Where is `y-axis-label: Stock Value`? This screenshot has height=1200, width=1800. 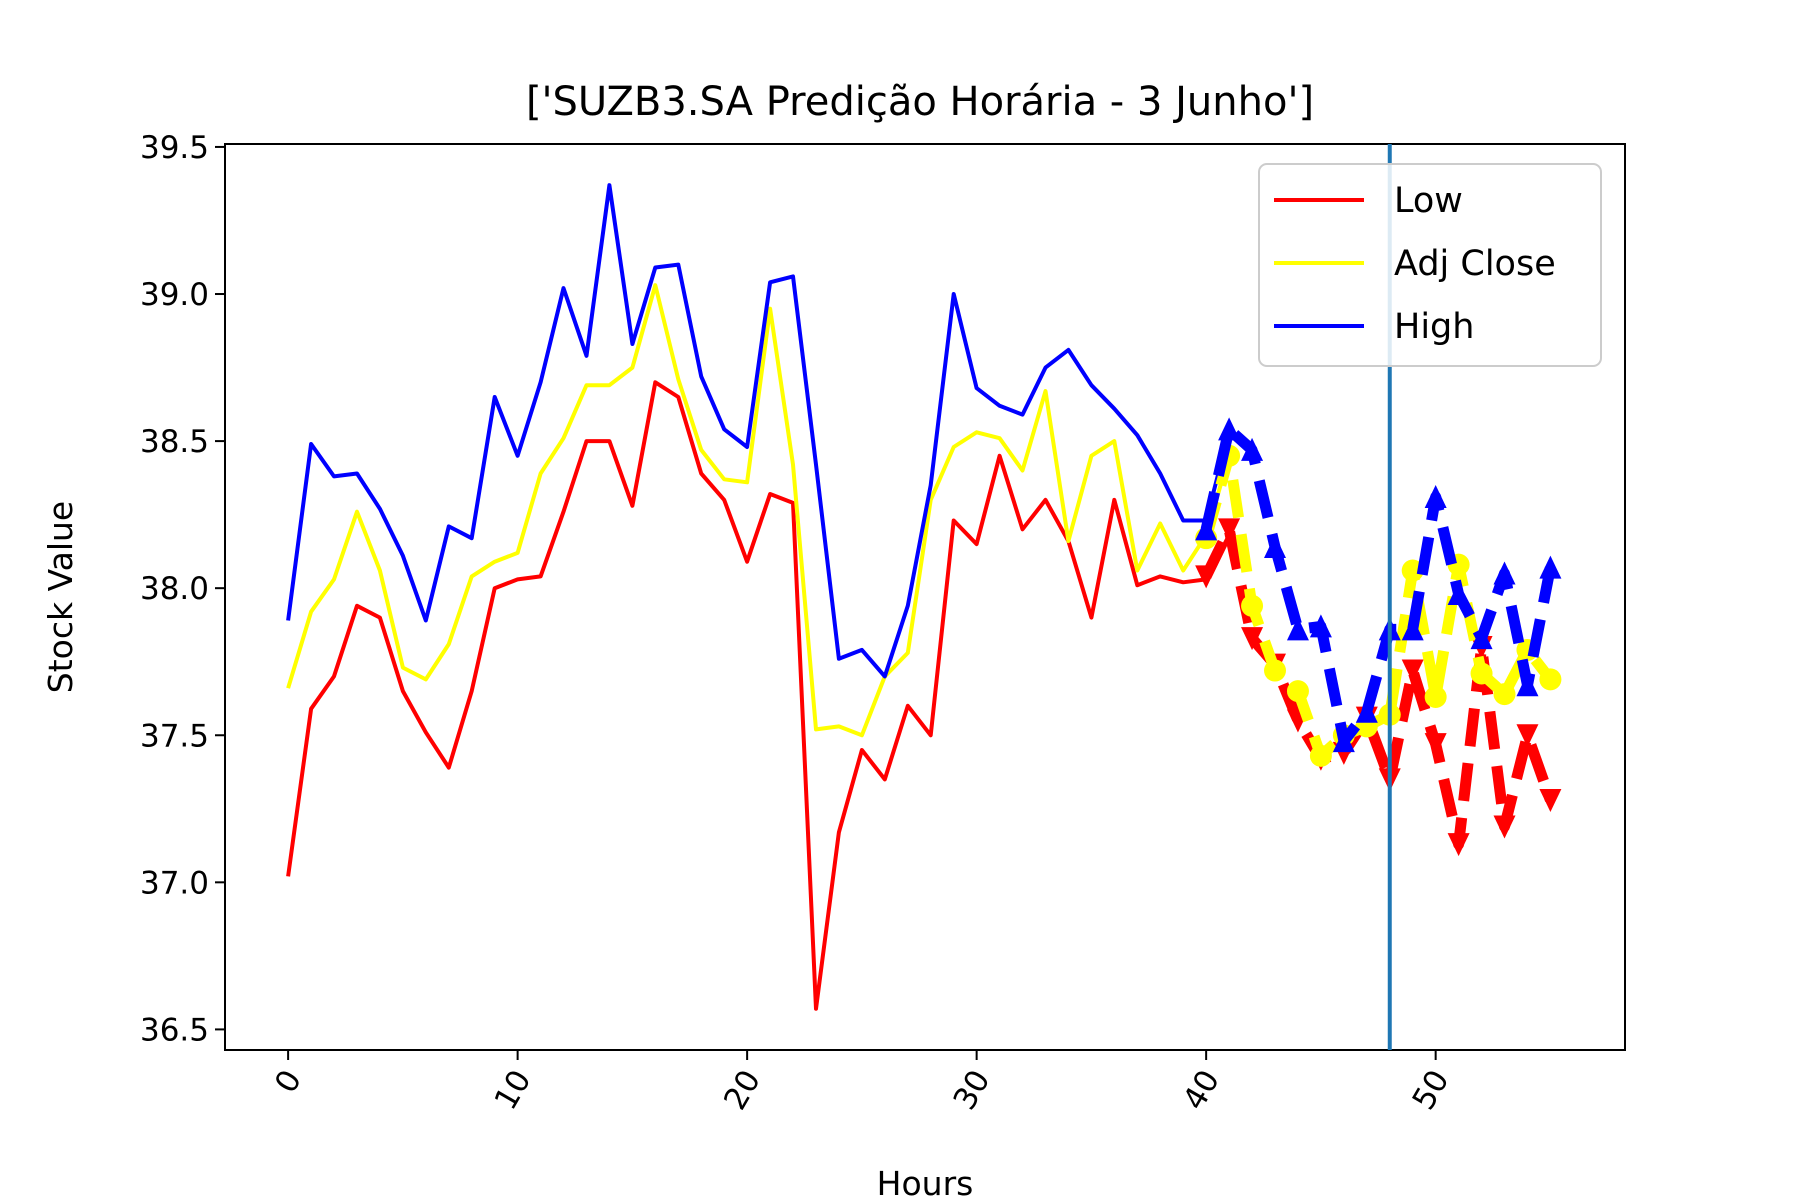 y-axis-label: Stock Value is located at coordinates (60, 597).